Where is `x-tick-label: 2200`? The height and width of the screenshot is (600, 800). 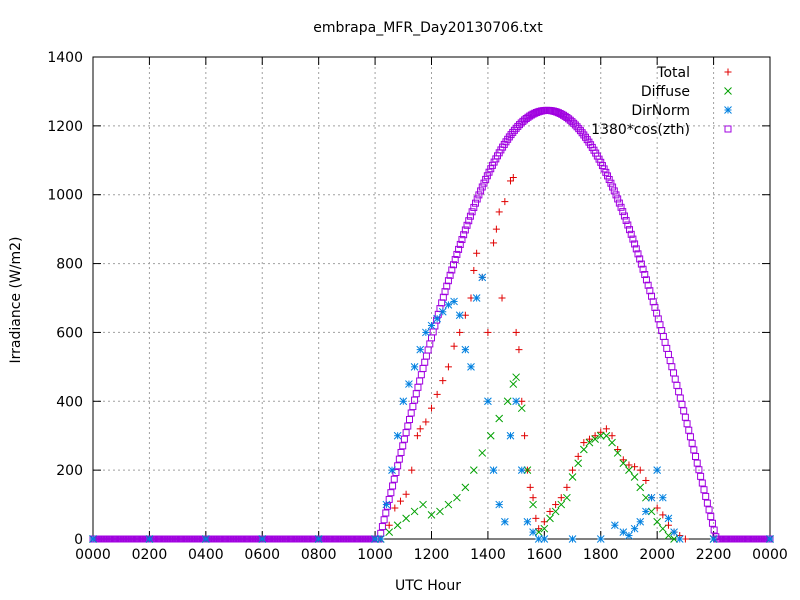 x-tick-label: 2200 is located at coordinates (714, 555).